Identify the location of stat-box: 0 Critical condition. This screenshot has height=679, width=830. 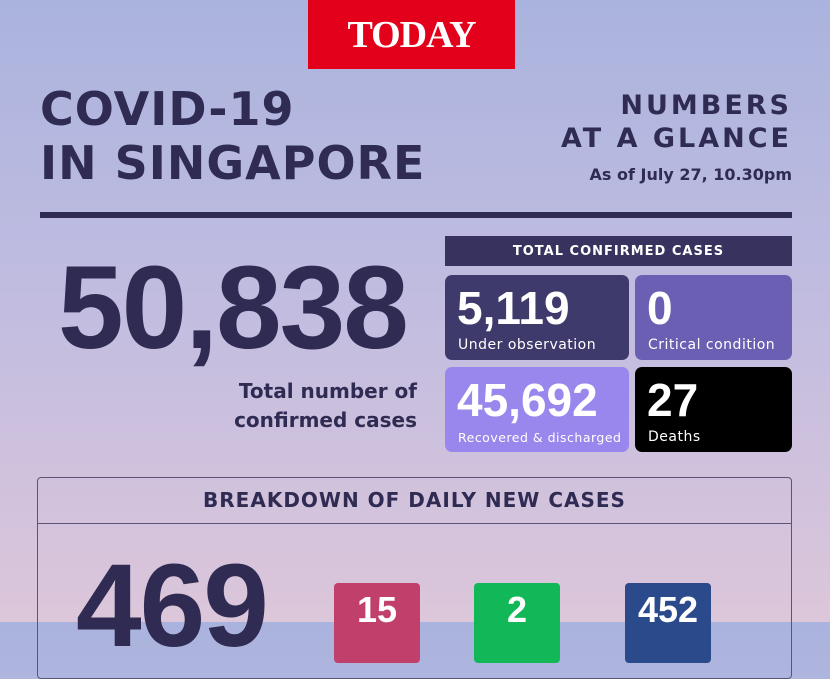
(713, 317).